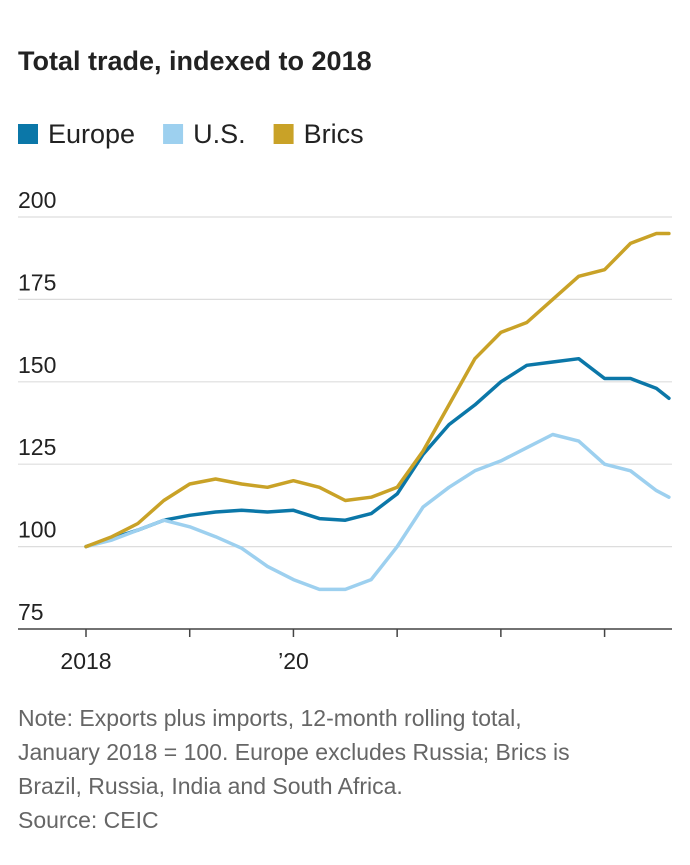  What do you see at coordinates (85, 661) in the screenshot?
I see `x-tick-label: 2018` at bounding box center [85, 661].